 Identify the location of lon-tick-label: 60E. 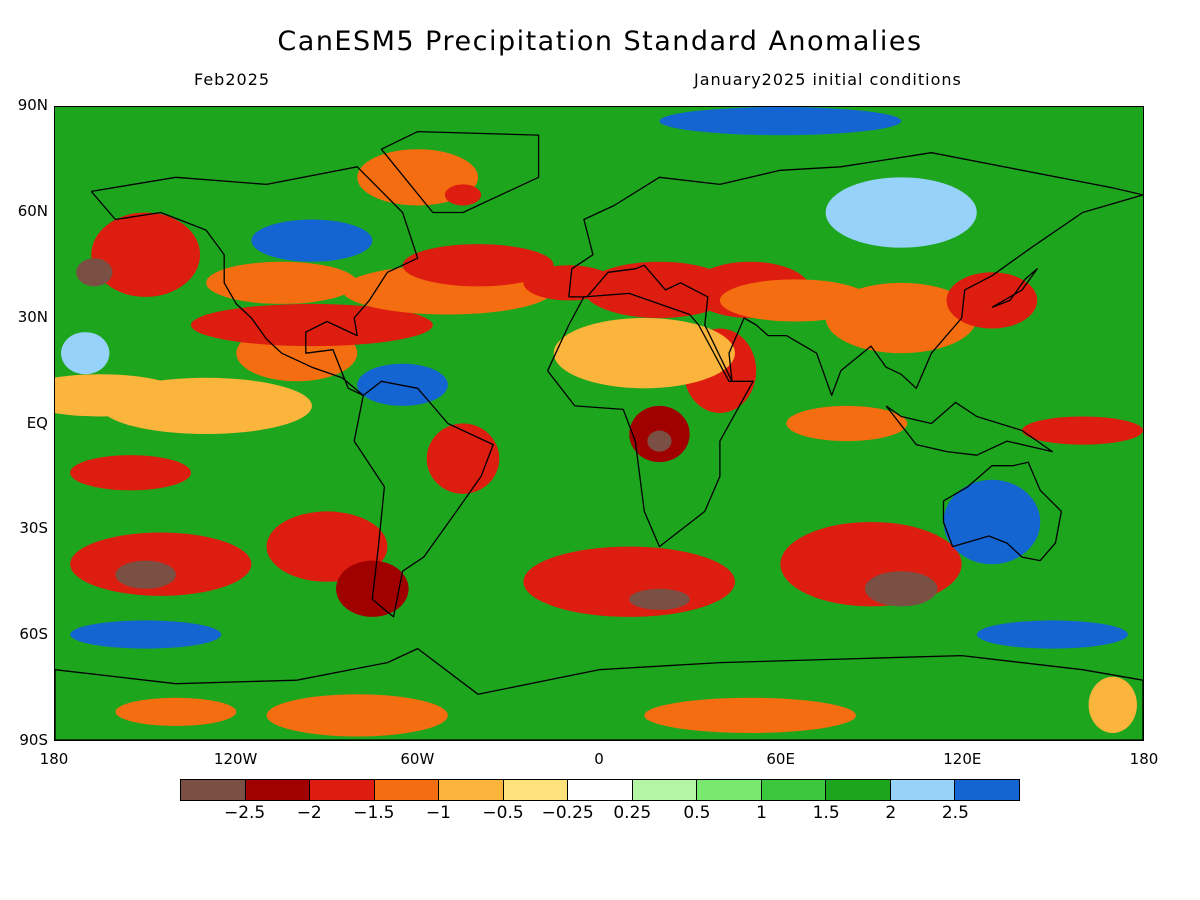
(780, 759).